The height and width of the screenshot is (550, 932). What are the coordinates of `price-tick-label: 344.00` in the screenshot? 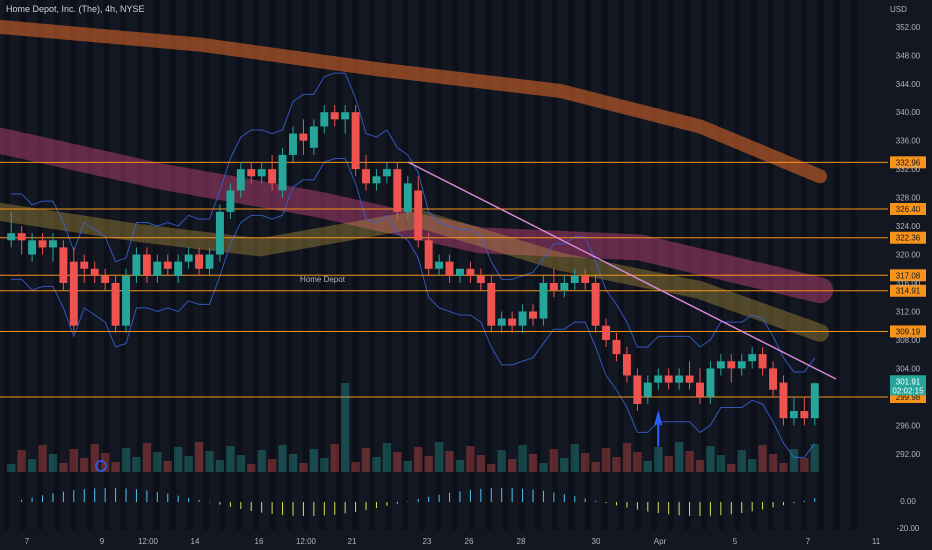 It's located at (908, 84).